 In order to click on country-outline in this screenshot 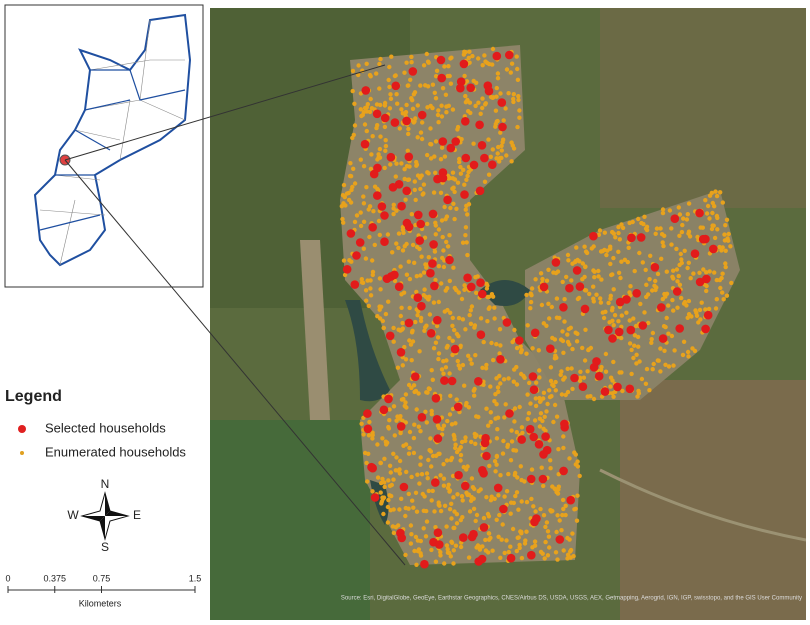, I will do `click(112, 140)`.